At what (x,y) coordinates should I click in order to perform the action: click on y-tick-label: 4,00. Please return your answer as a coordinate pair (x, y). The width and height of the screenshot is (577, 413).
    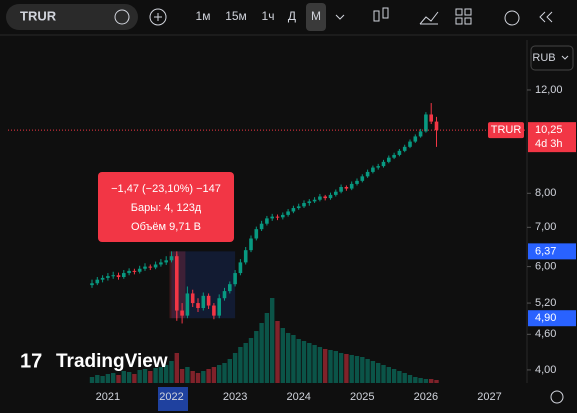
    Looking at the image, I should click on (545, 370).